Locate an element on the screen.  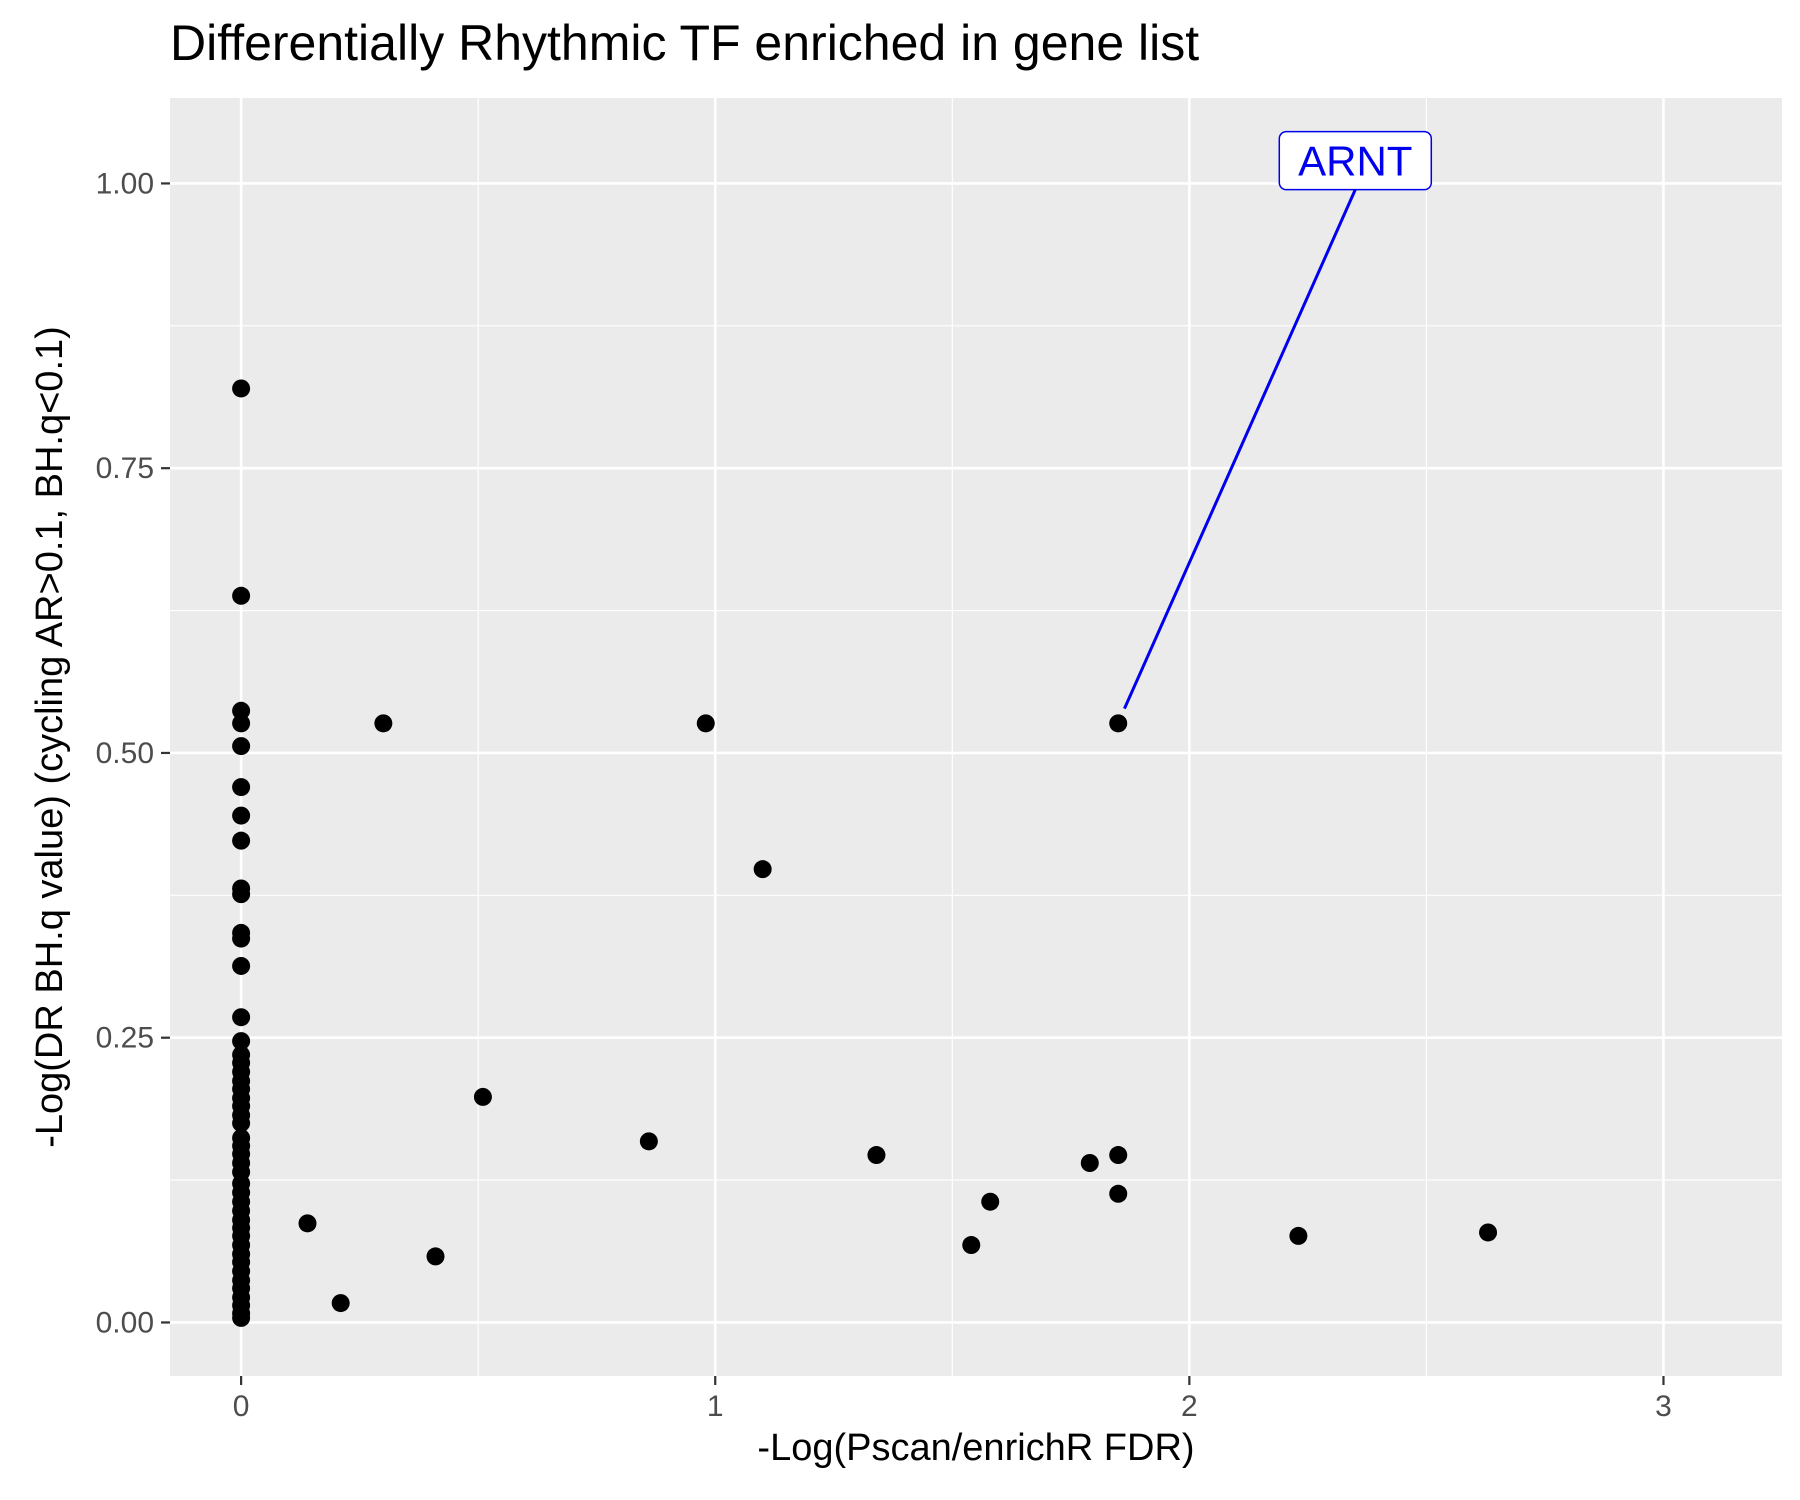
x-axis-label: -Log(Pscan/enrichR FDR) is located at coordinates (975, 1448).